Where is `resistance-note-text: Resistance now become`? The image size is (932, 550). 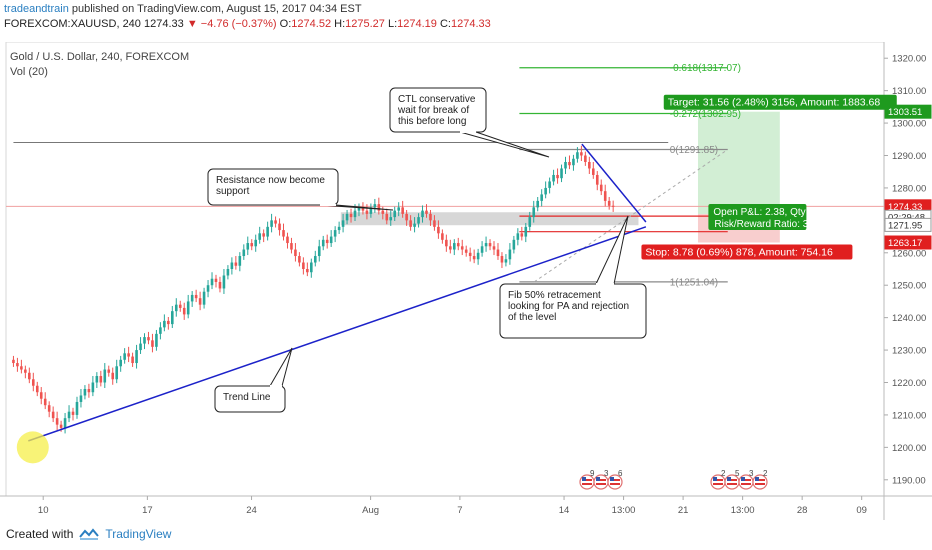 resistance-note-text: Resistance now become is located at coordinates (270, 180).